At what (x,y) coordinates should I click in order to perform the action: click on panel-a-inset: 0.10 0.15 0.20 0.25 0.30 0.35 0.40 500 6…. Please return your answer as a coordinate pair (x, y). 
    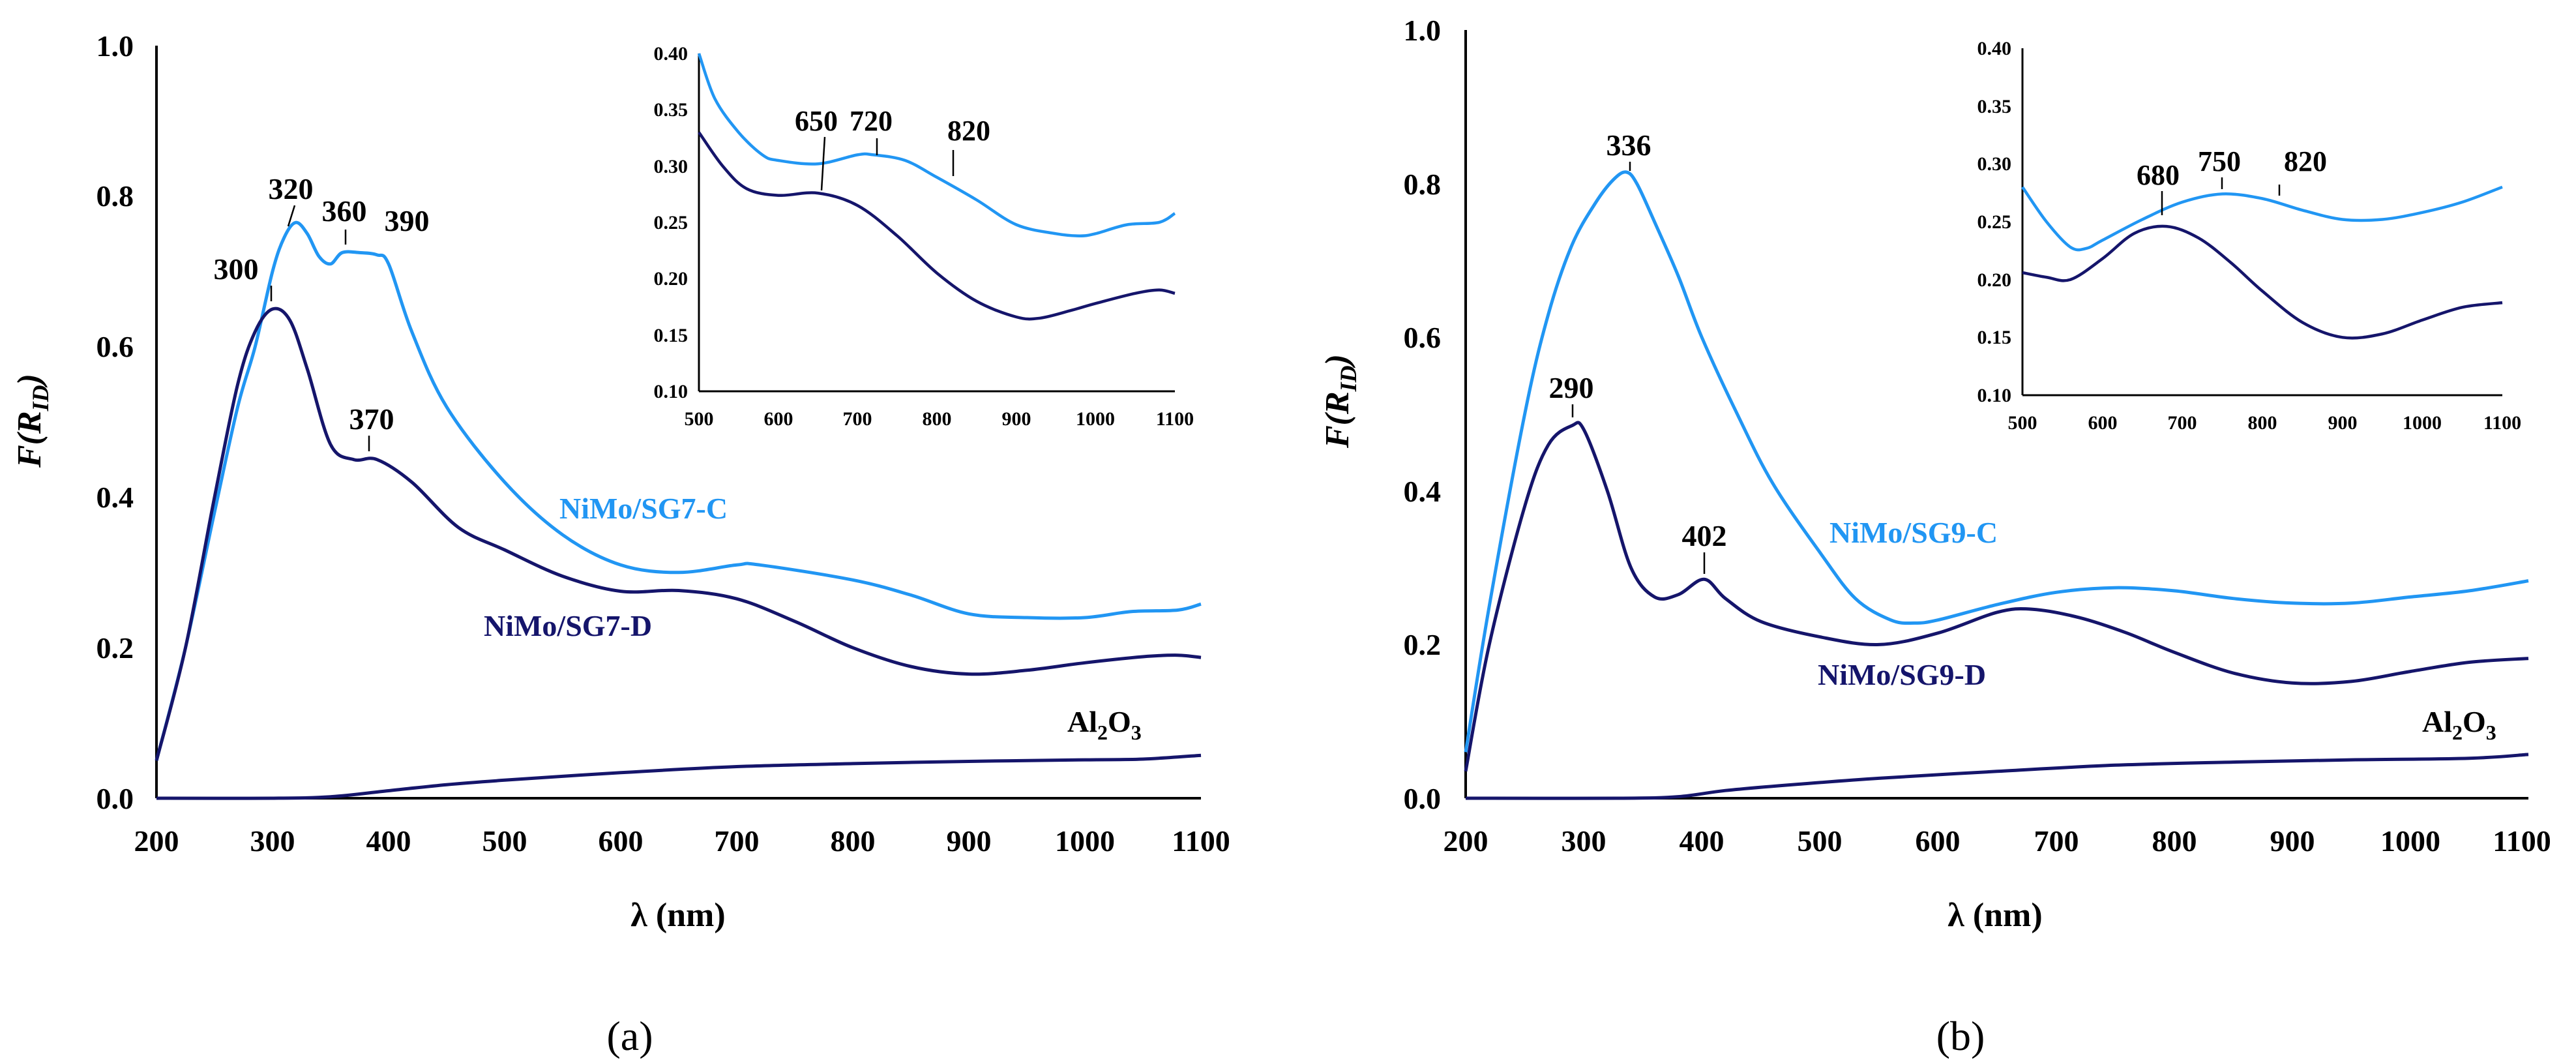
    Looking at the image, I should click on (924, 236).